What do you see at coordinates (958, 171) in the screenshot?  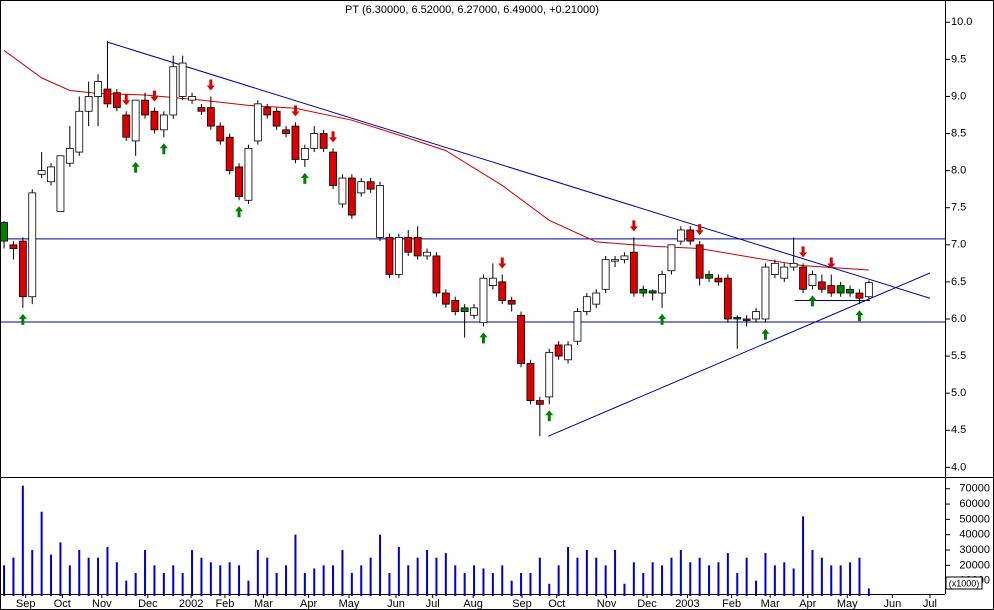 I see `y-tick-label: 8.0` at bounding box center [958, 171].